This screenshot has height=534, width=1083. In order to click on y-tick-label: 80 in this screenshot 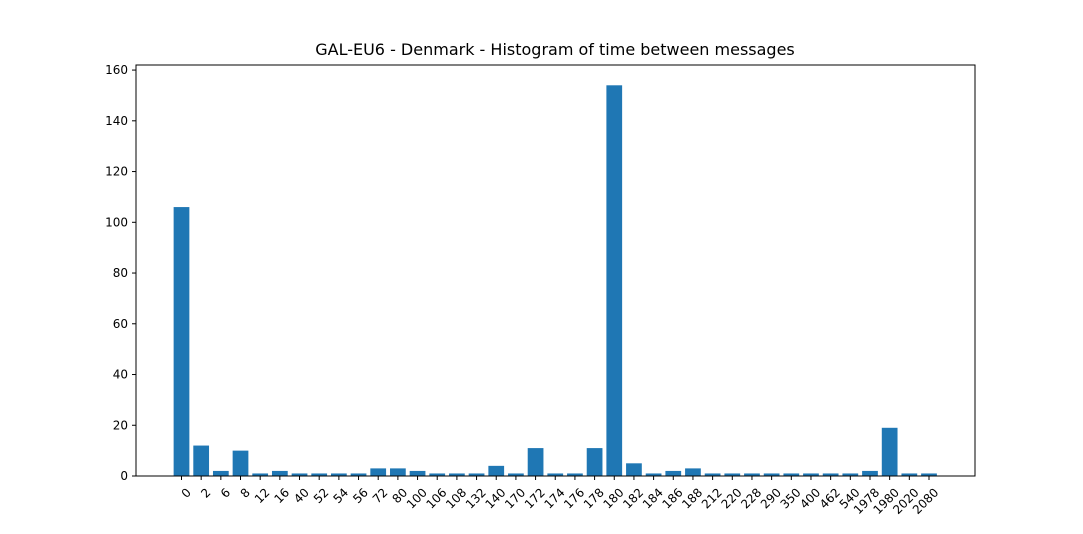, I will do `click(120, 273)`.